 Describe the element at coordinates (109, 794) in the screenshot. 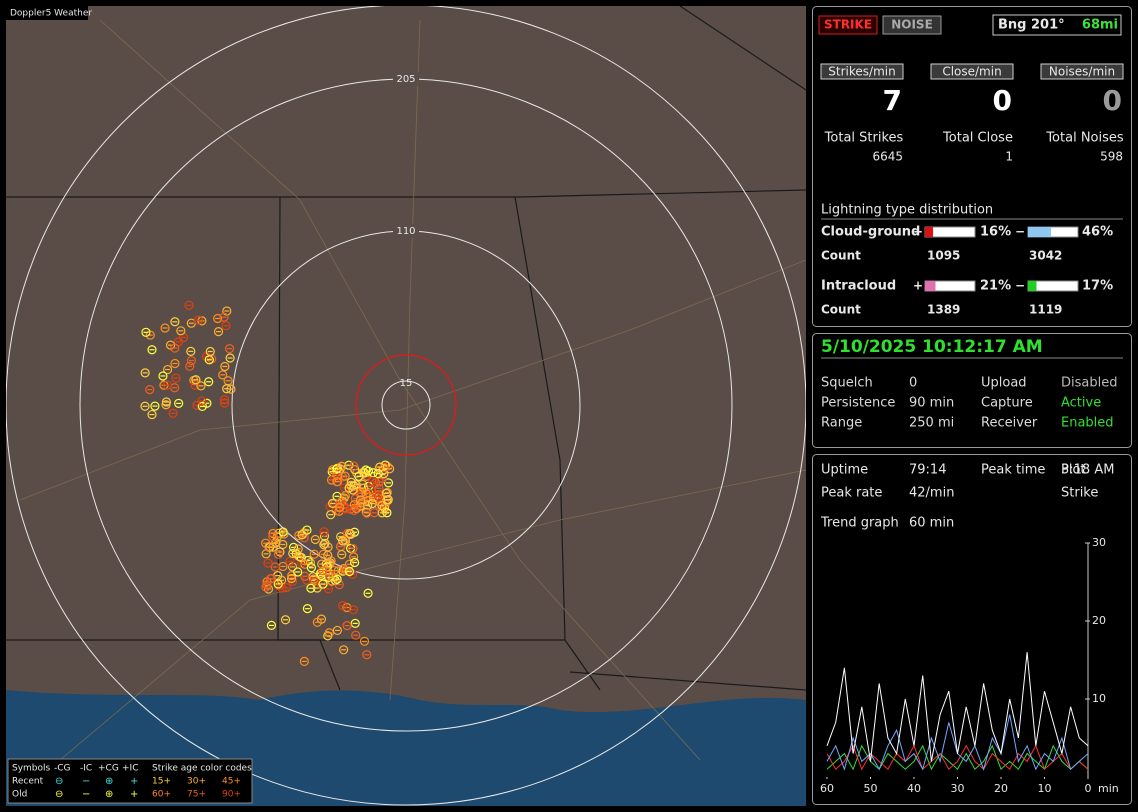

I see `legend-symbol: ⊕` at that location.